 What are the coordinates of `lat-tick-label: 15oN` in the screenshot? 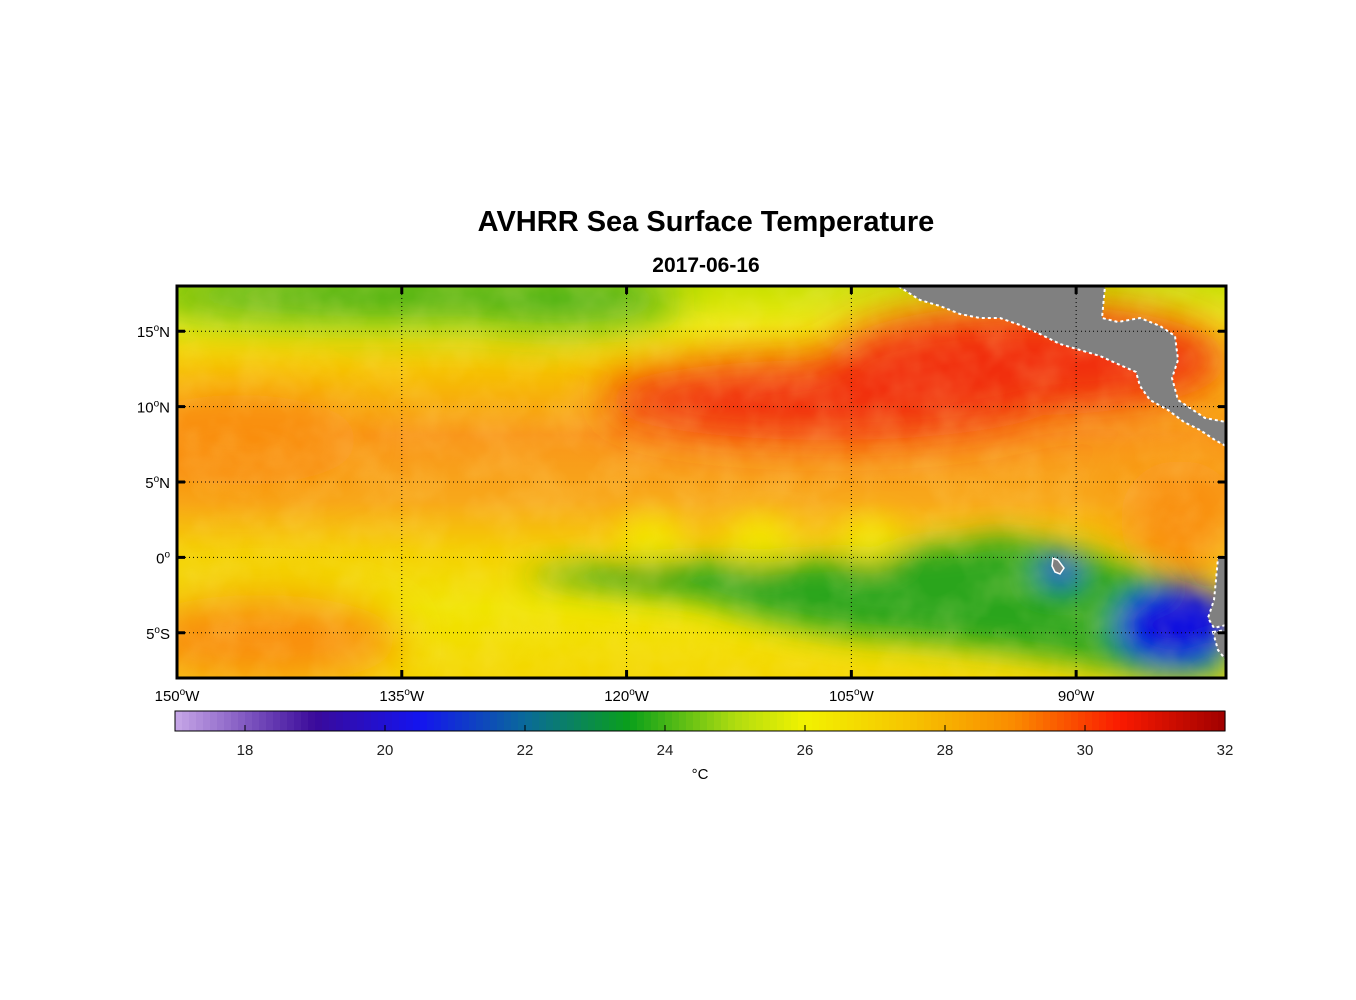 It's located at (153, 332).